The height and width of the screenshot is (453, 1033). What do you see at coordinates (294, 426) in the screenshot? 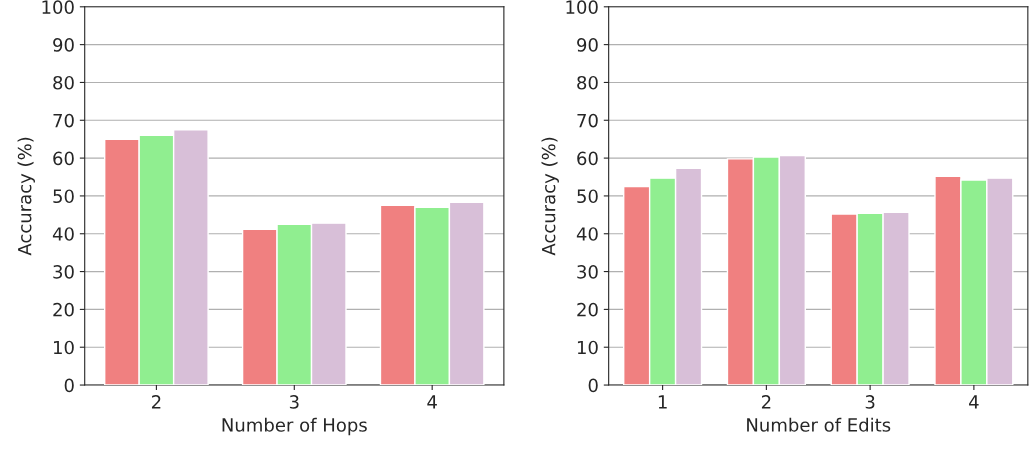
I see `x-axis-title: Number of Hops` at bounding box center [294, 426].